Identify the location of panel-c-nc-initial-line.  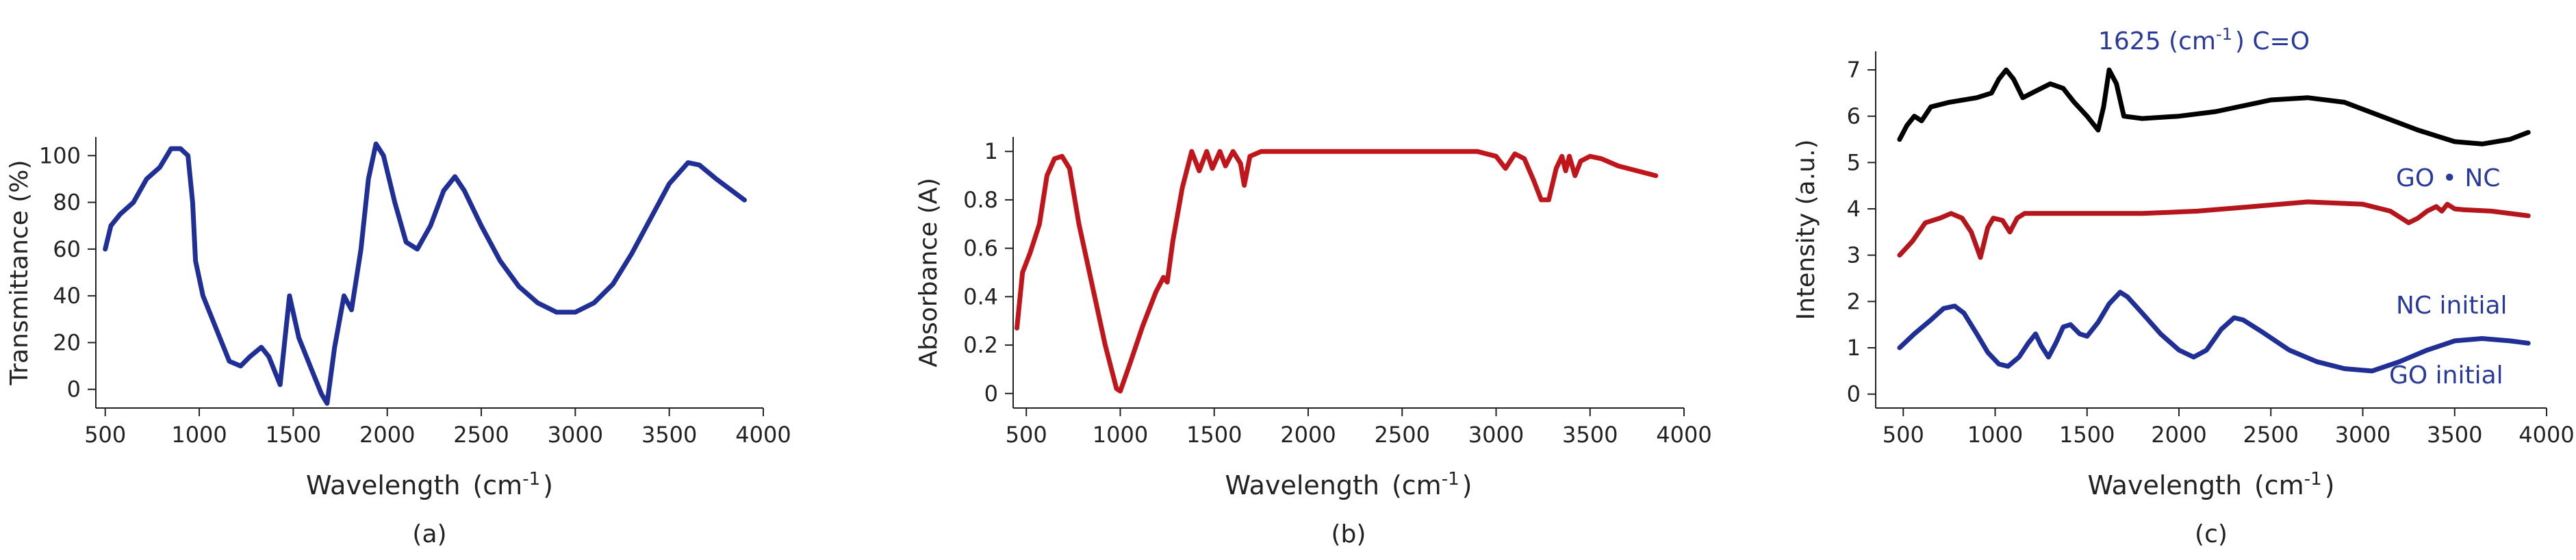
(2214, 230).